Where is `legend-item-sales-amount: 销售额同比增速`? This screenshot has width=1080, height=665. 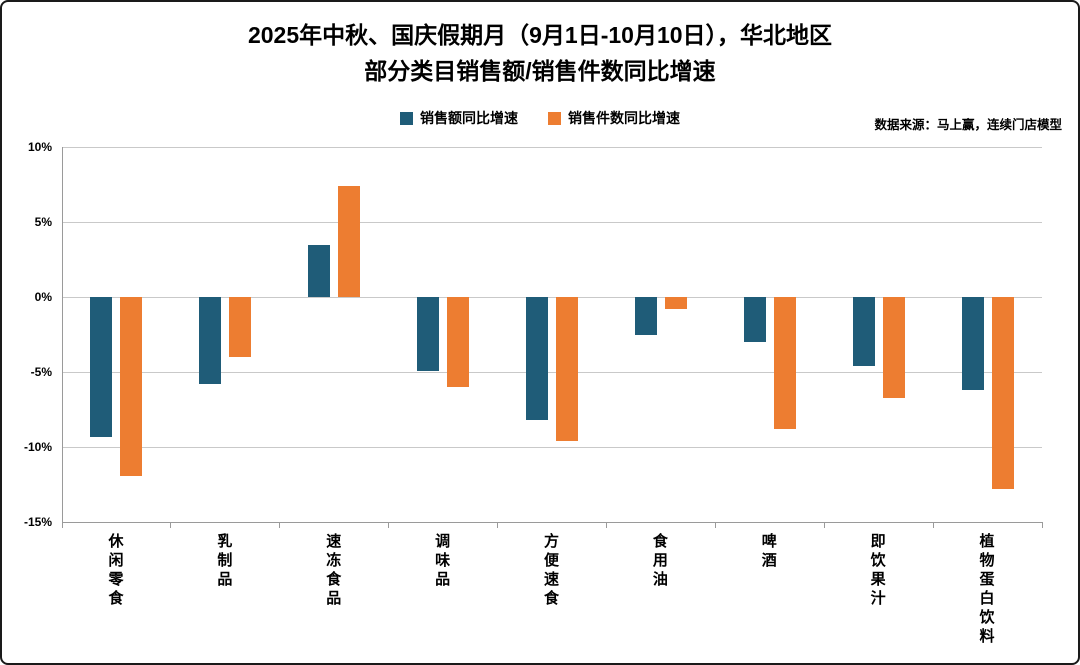
legend-item-sales-amount: 销售额同比增速 is located at coordinates (459, 118).